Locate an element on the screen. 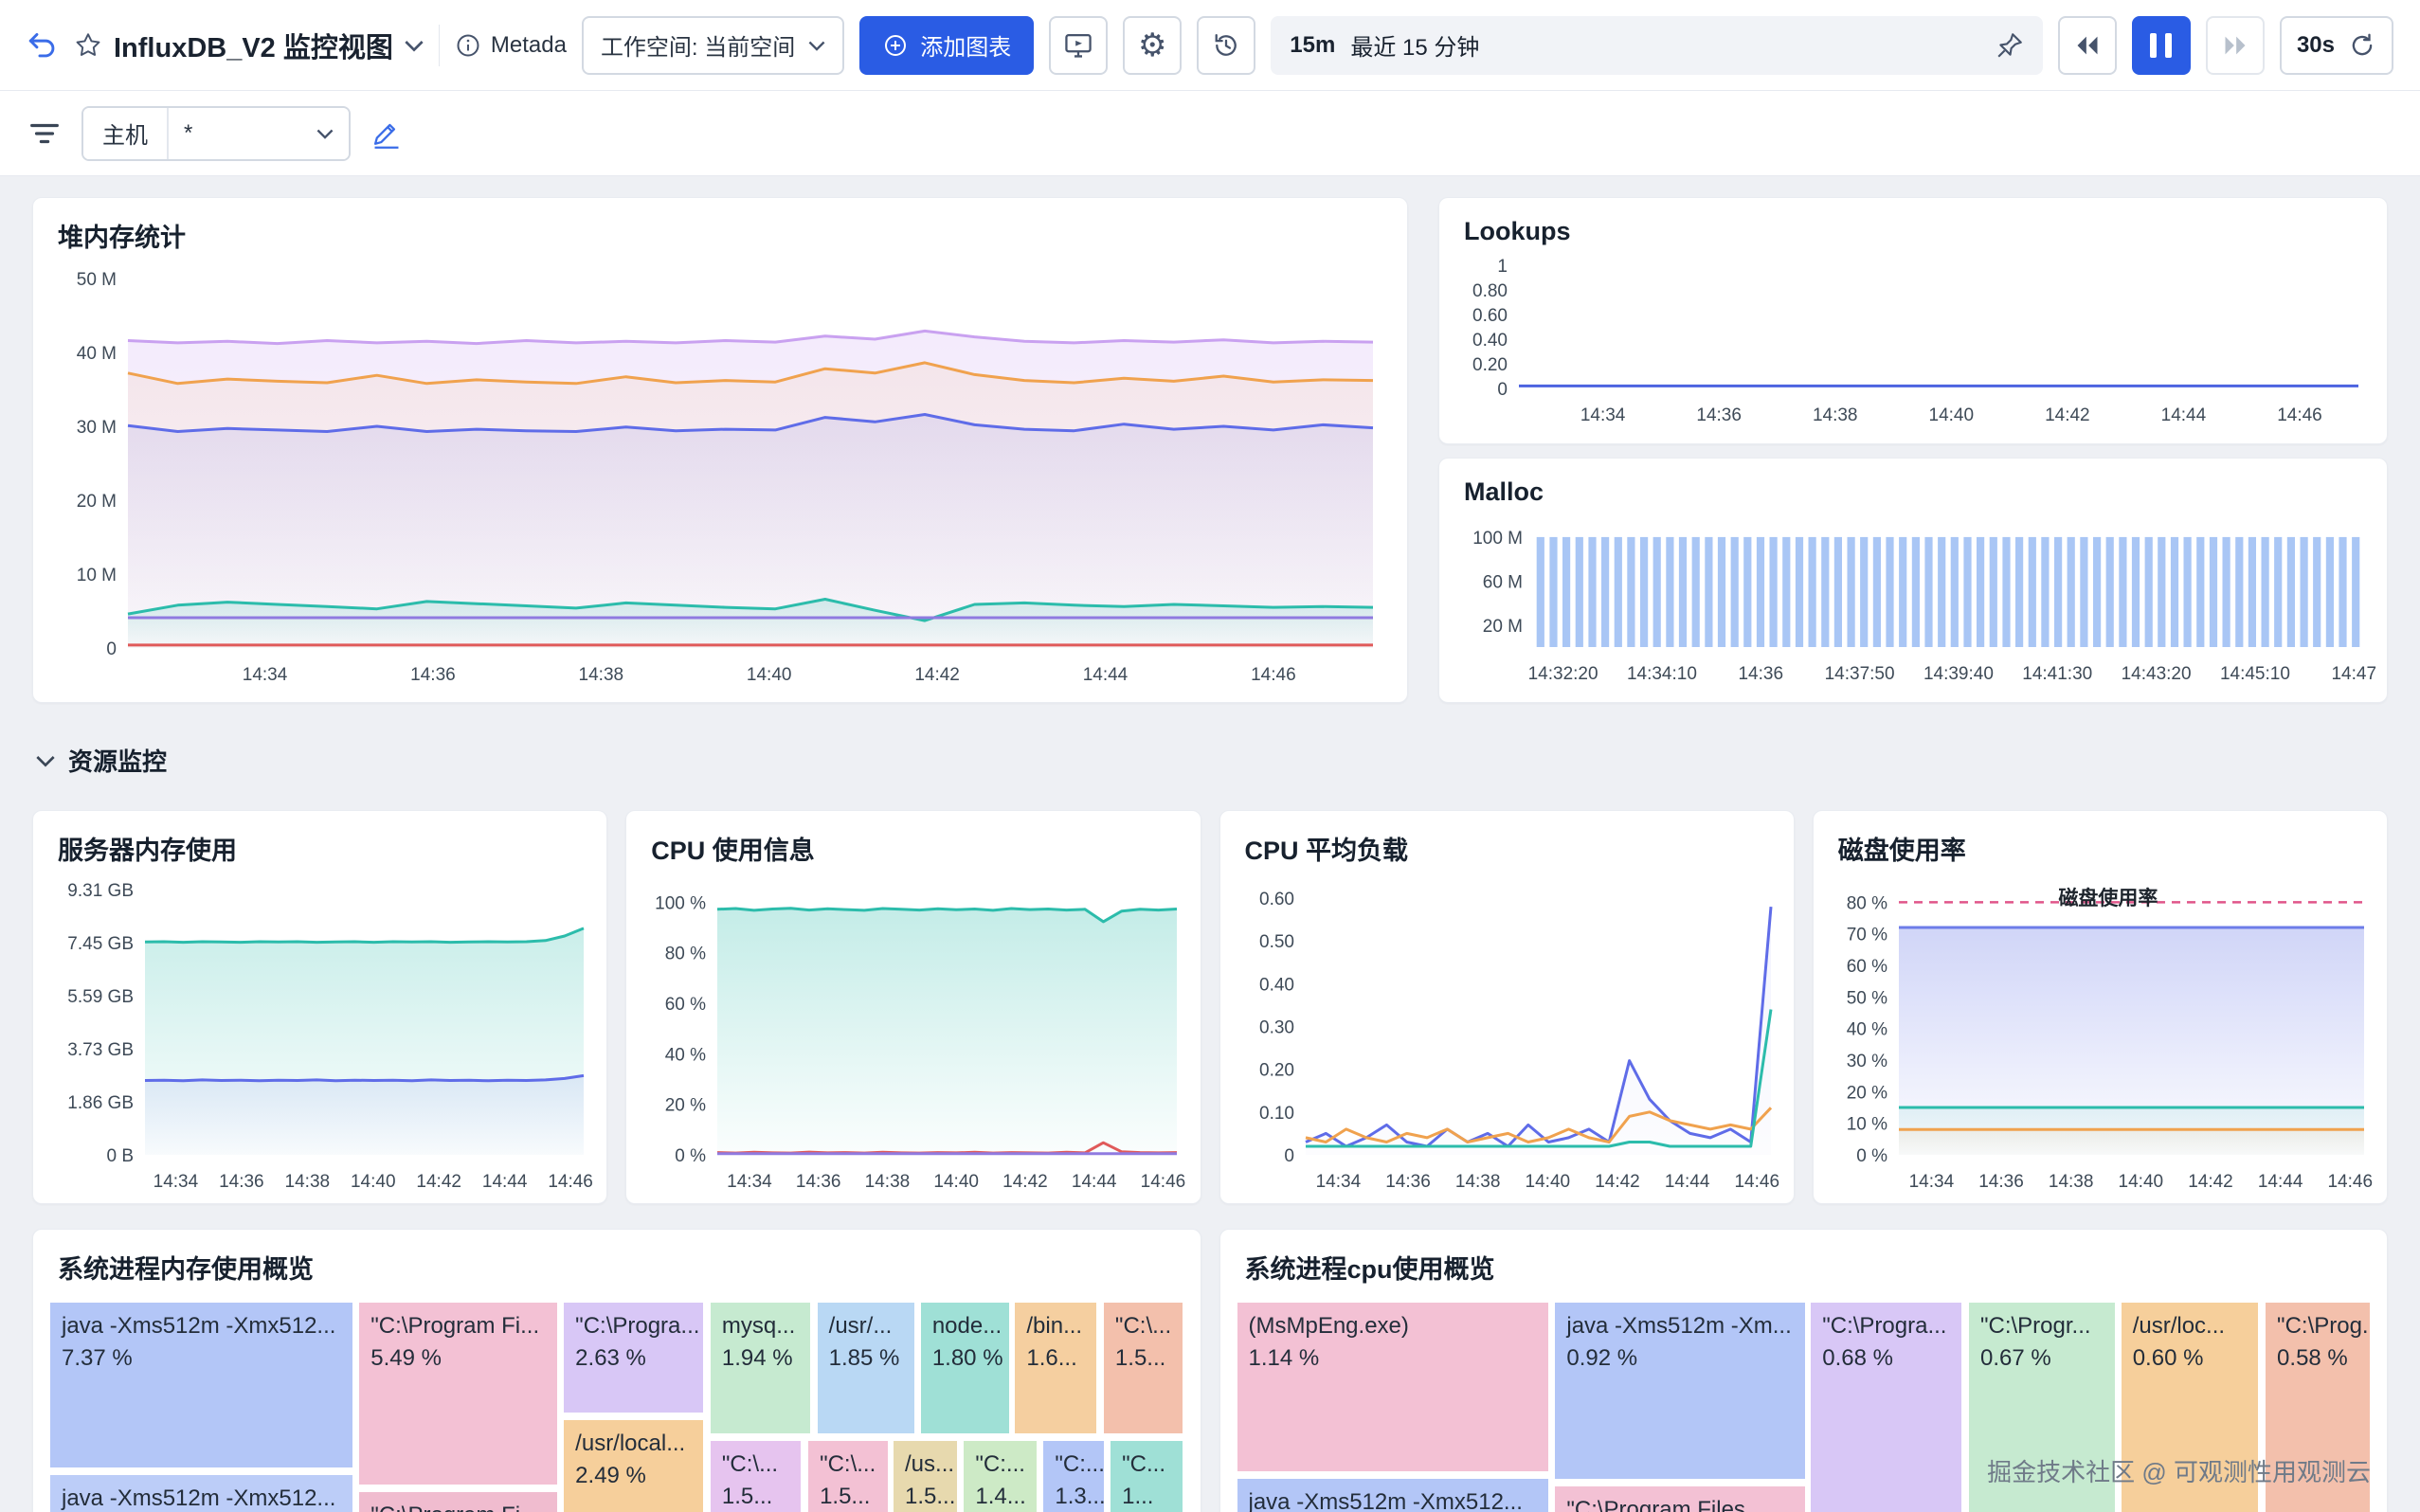  treemap-block: "C:\Progra... 2.63 % is located at coordinates (634, 1357).